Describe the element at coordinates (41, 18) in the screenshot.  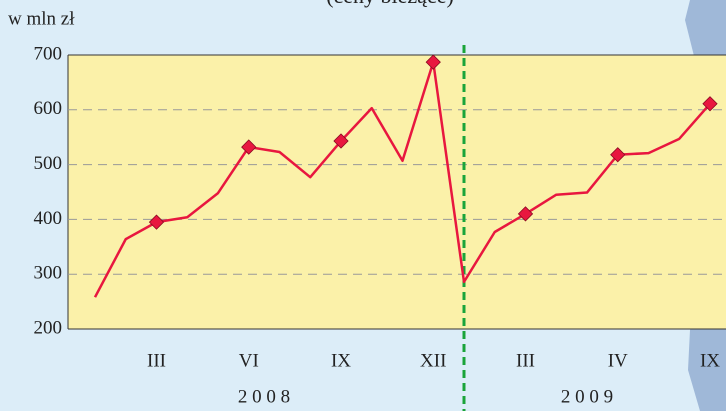
I see `y-axis-label: w mln zł` at that location.